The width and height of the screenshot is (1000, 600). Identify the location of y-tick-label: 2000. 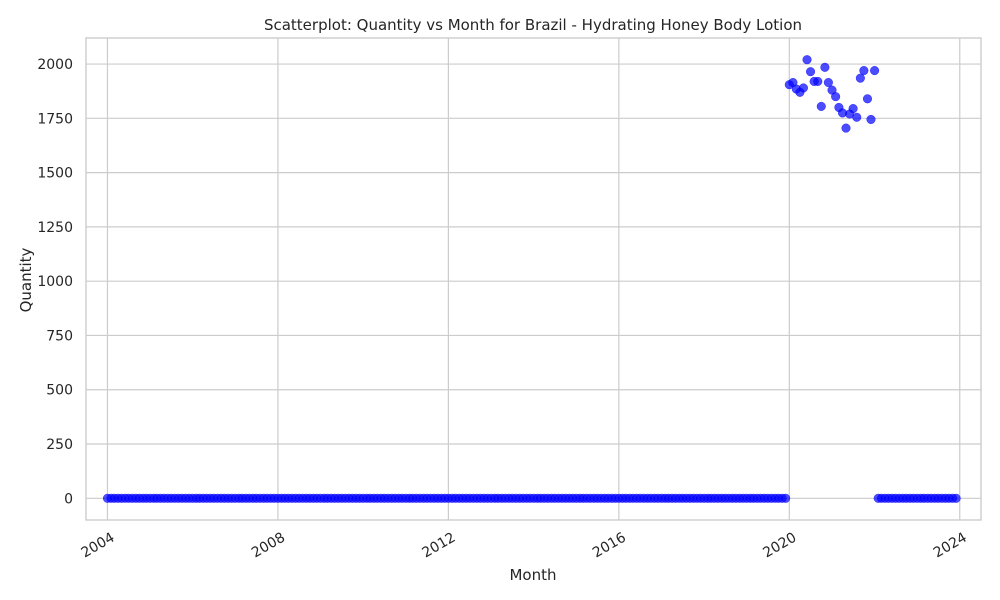
(55, 65).